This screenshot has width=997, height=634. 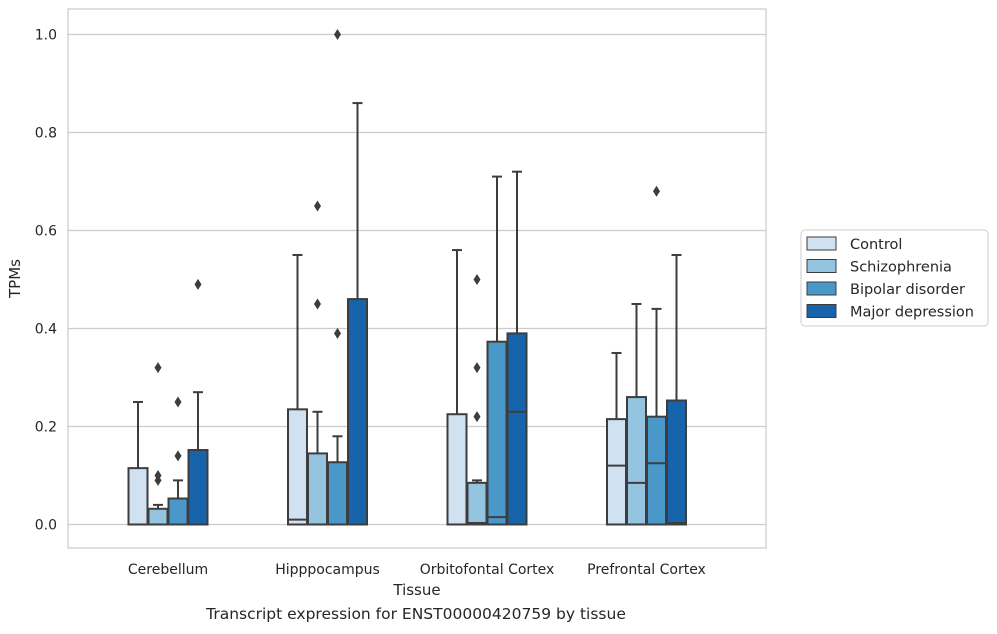 I want to click on y-tick-label: 0.0, so click(x=46, y=525).